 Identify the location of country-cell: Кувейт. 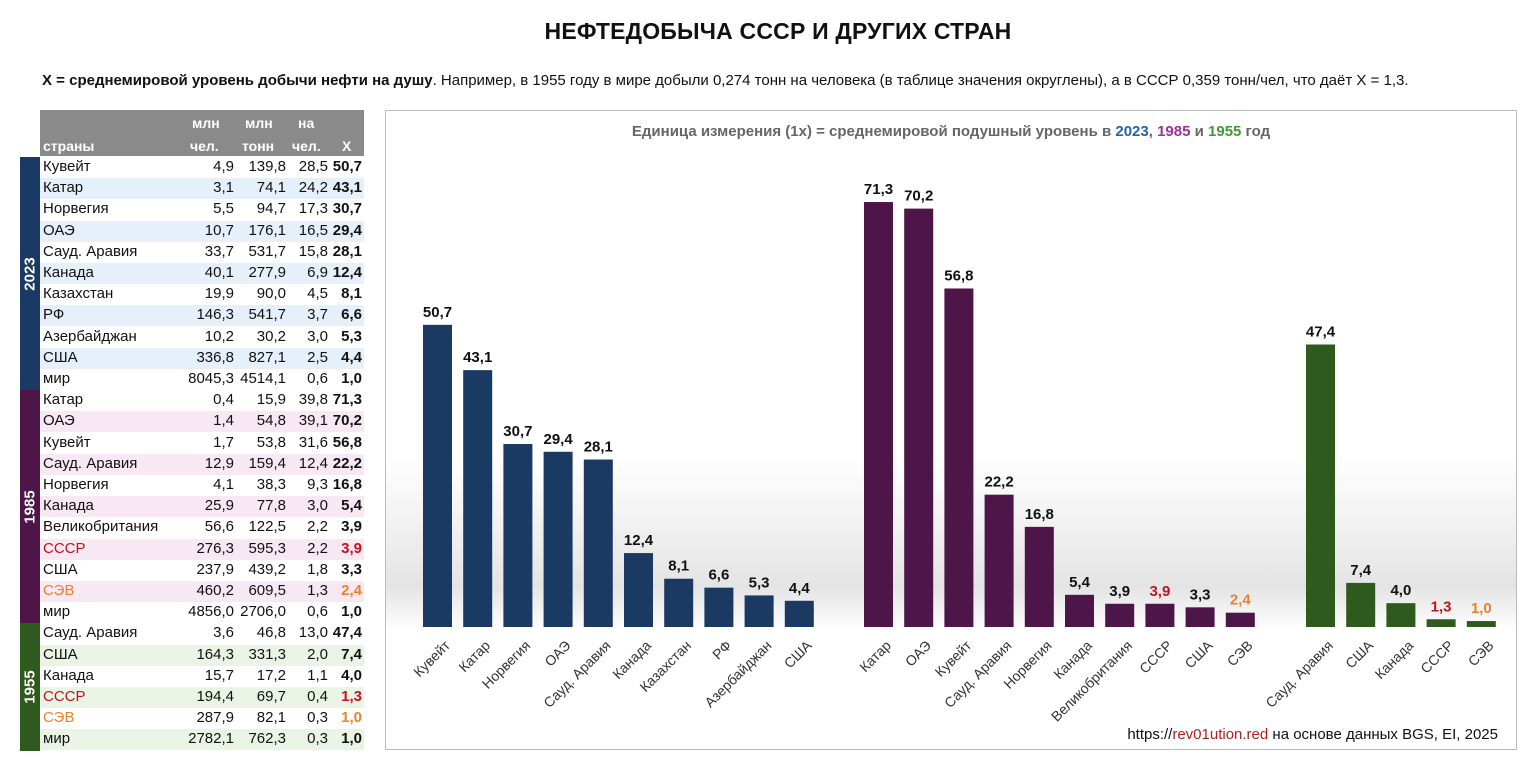
(67, 442).